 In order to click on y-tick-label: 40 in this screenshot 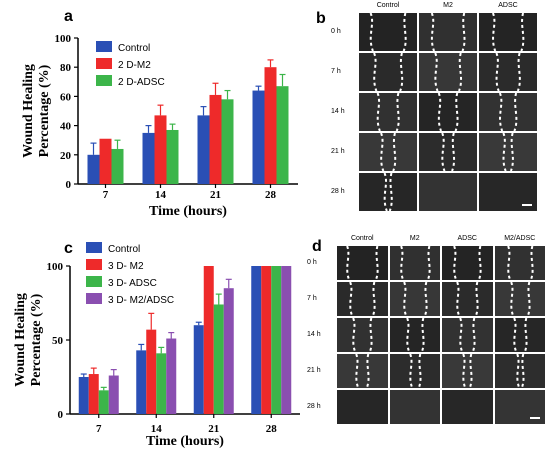, I will do `click(66, 127)`.